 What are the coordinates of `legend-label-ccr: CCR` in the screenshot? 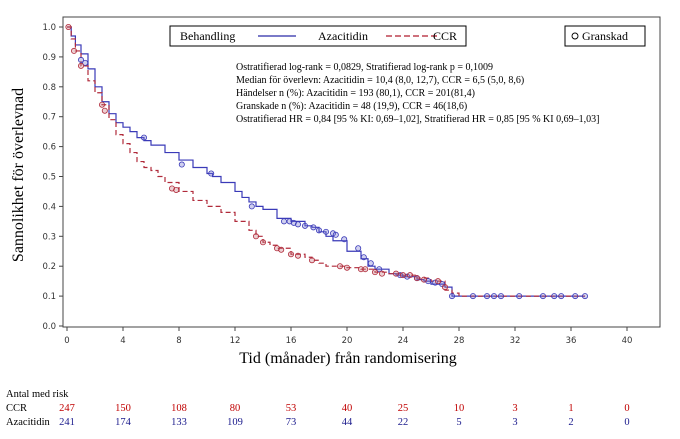 It's located at (445, 36).